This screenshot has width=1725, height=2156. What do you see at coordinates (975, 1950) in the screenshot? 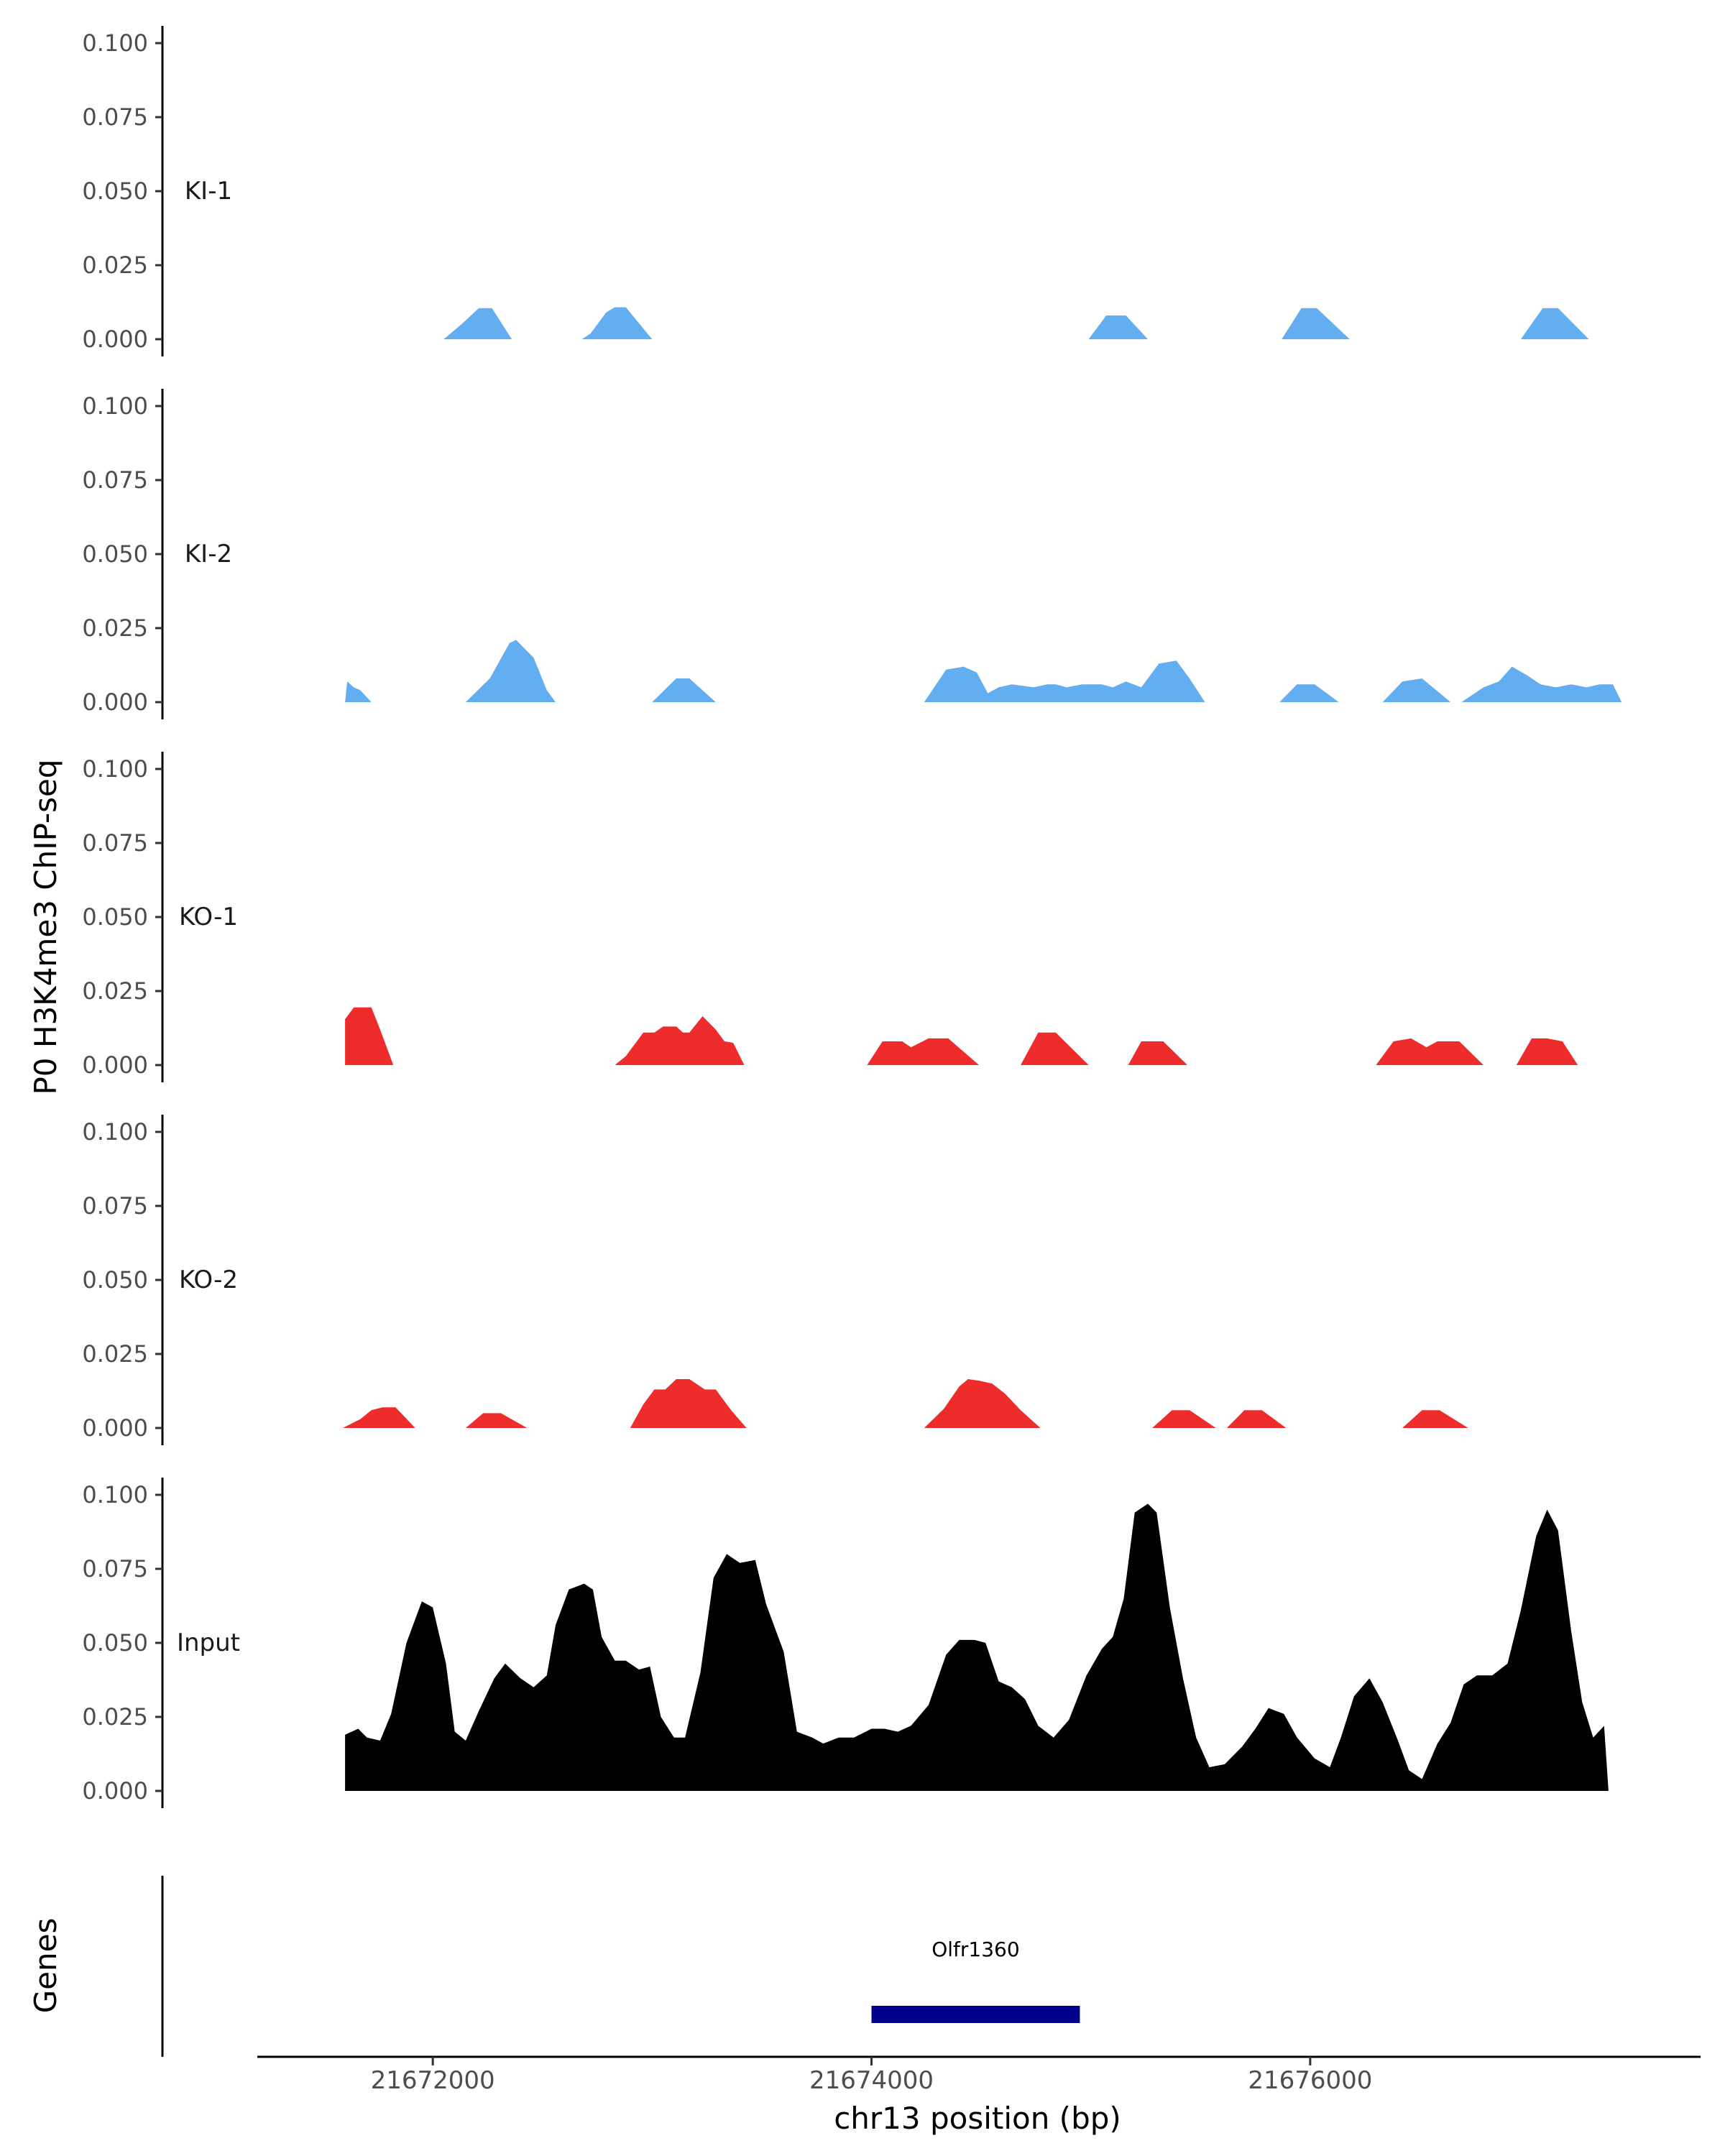
I see `gene-label: Olfr1360` at bounding box center [975, 1950].